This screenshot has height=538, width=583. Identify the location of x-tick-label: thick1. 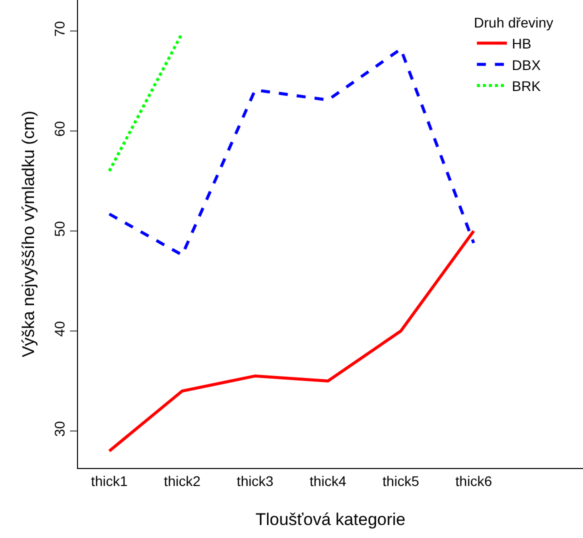
(109, 480).